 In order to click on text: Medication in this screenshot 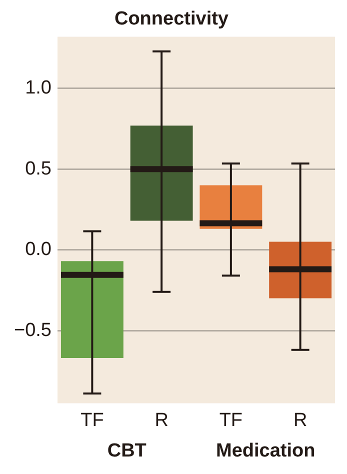, I will do `click(266, 451)`.